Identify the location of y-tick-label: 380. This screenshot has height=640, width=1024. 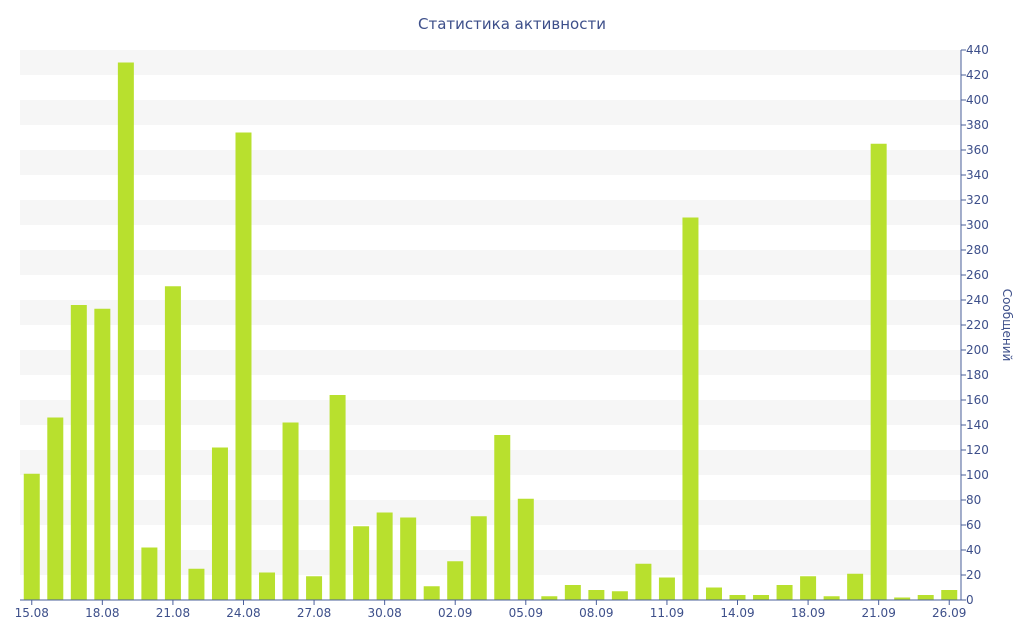
(977, 125).